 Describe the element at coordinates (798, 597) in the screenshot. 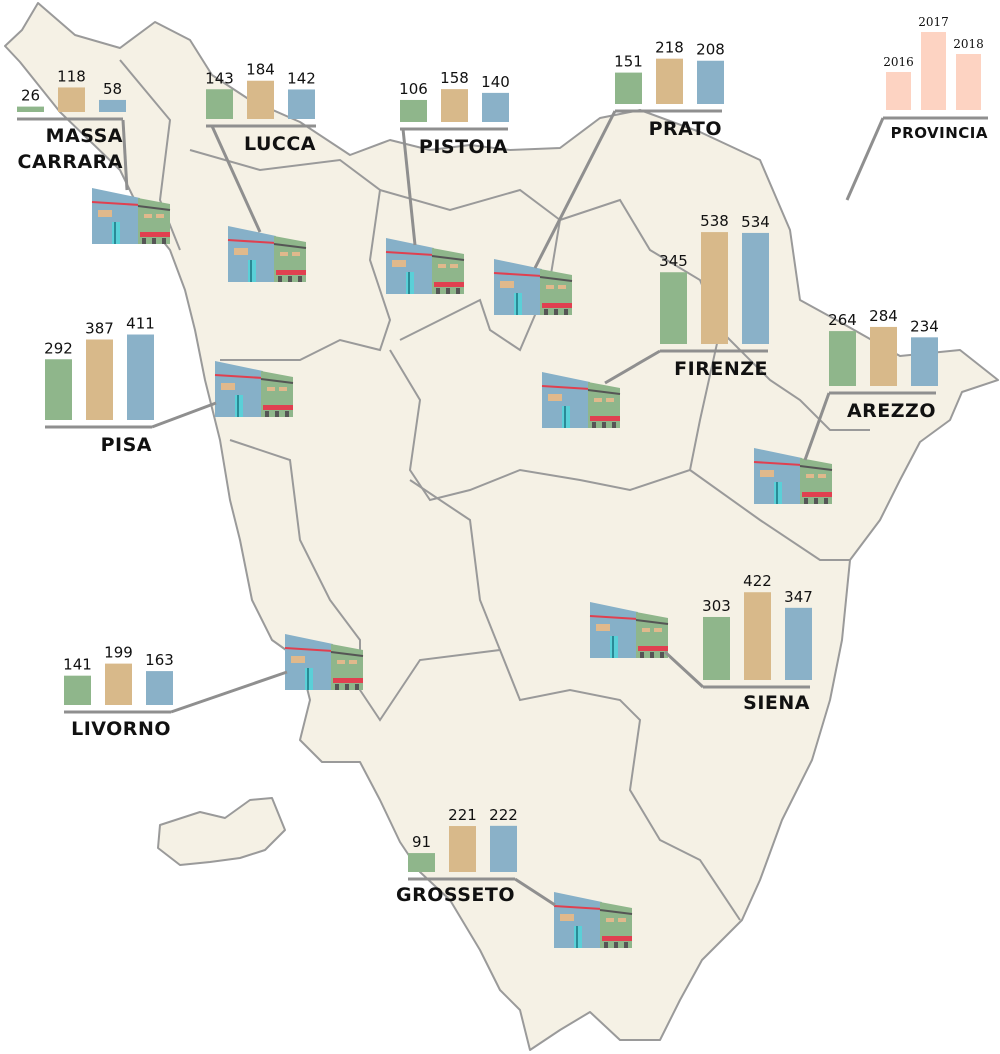

I see `value-label: 347` at that location.